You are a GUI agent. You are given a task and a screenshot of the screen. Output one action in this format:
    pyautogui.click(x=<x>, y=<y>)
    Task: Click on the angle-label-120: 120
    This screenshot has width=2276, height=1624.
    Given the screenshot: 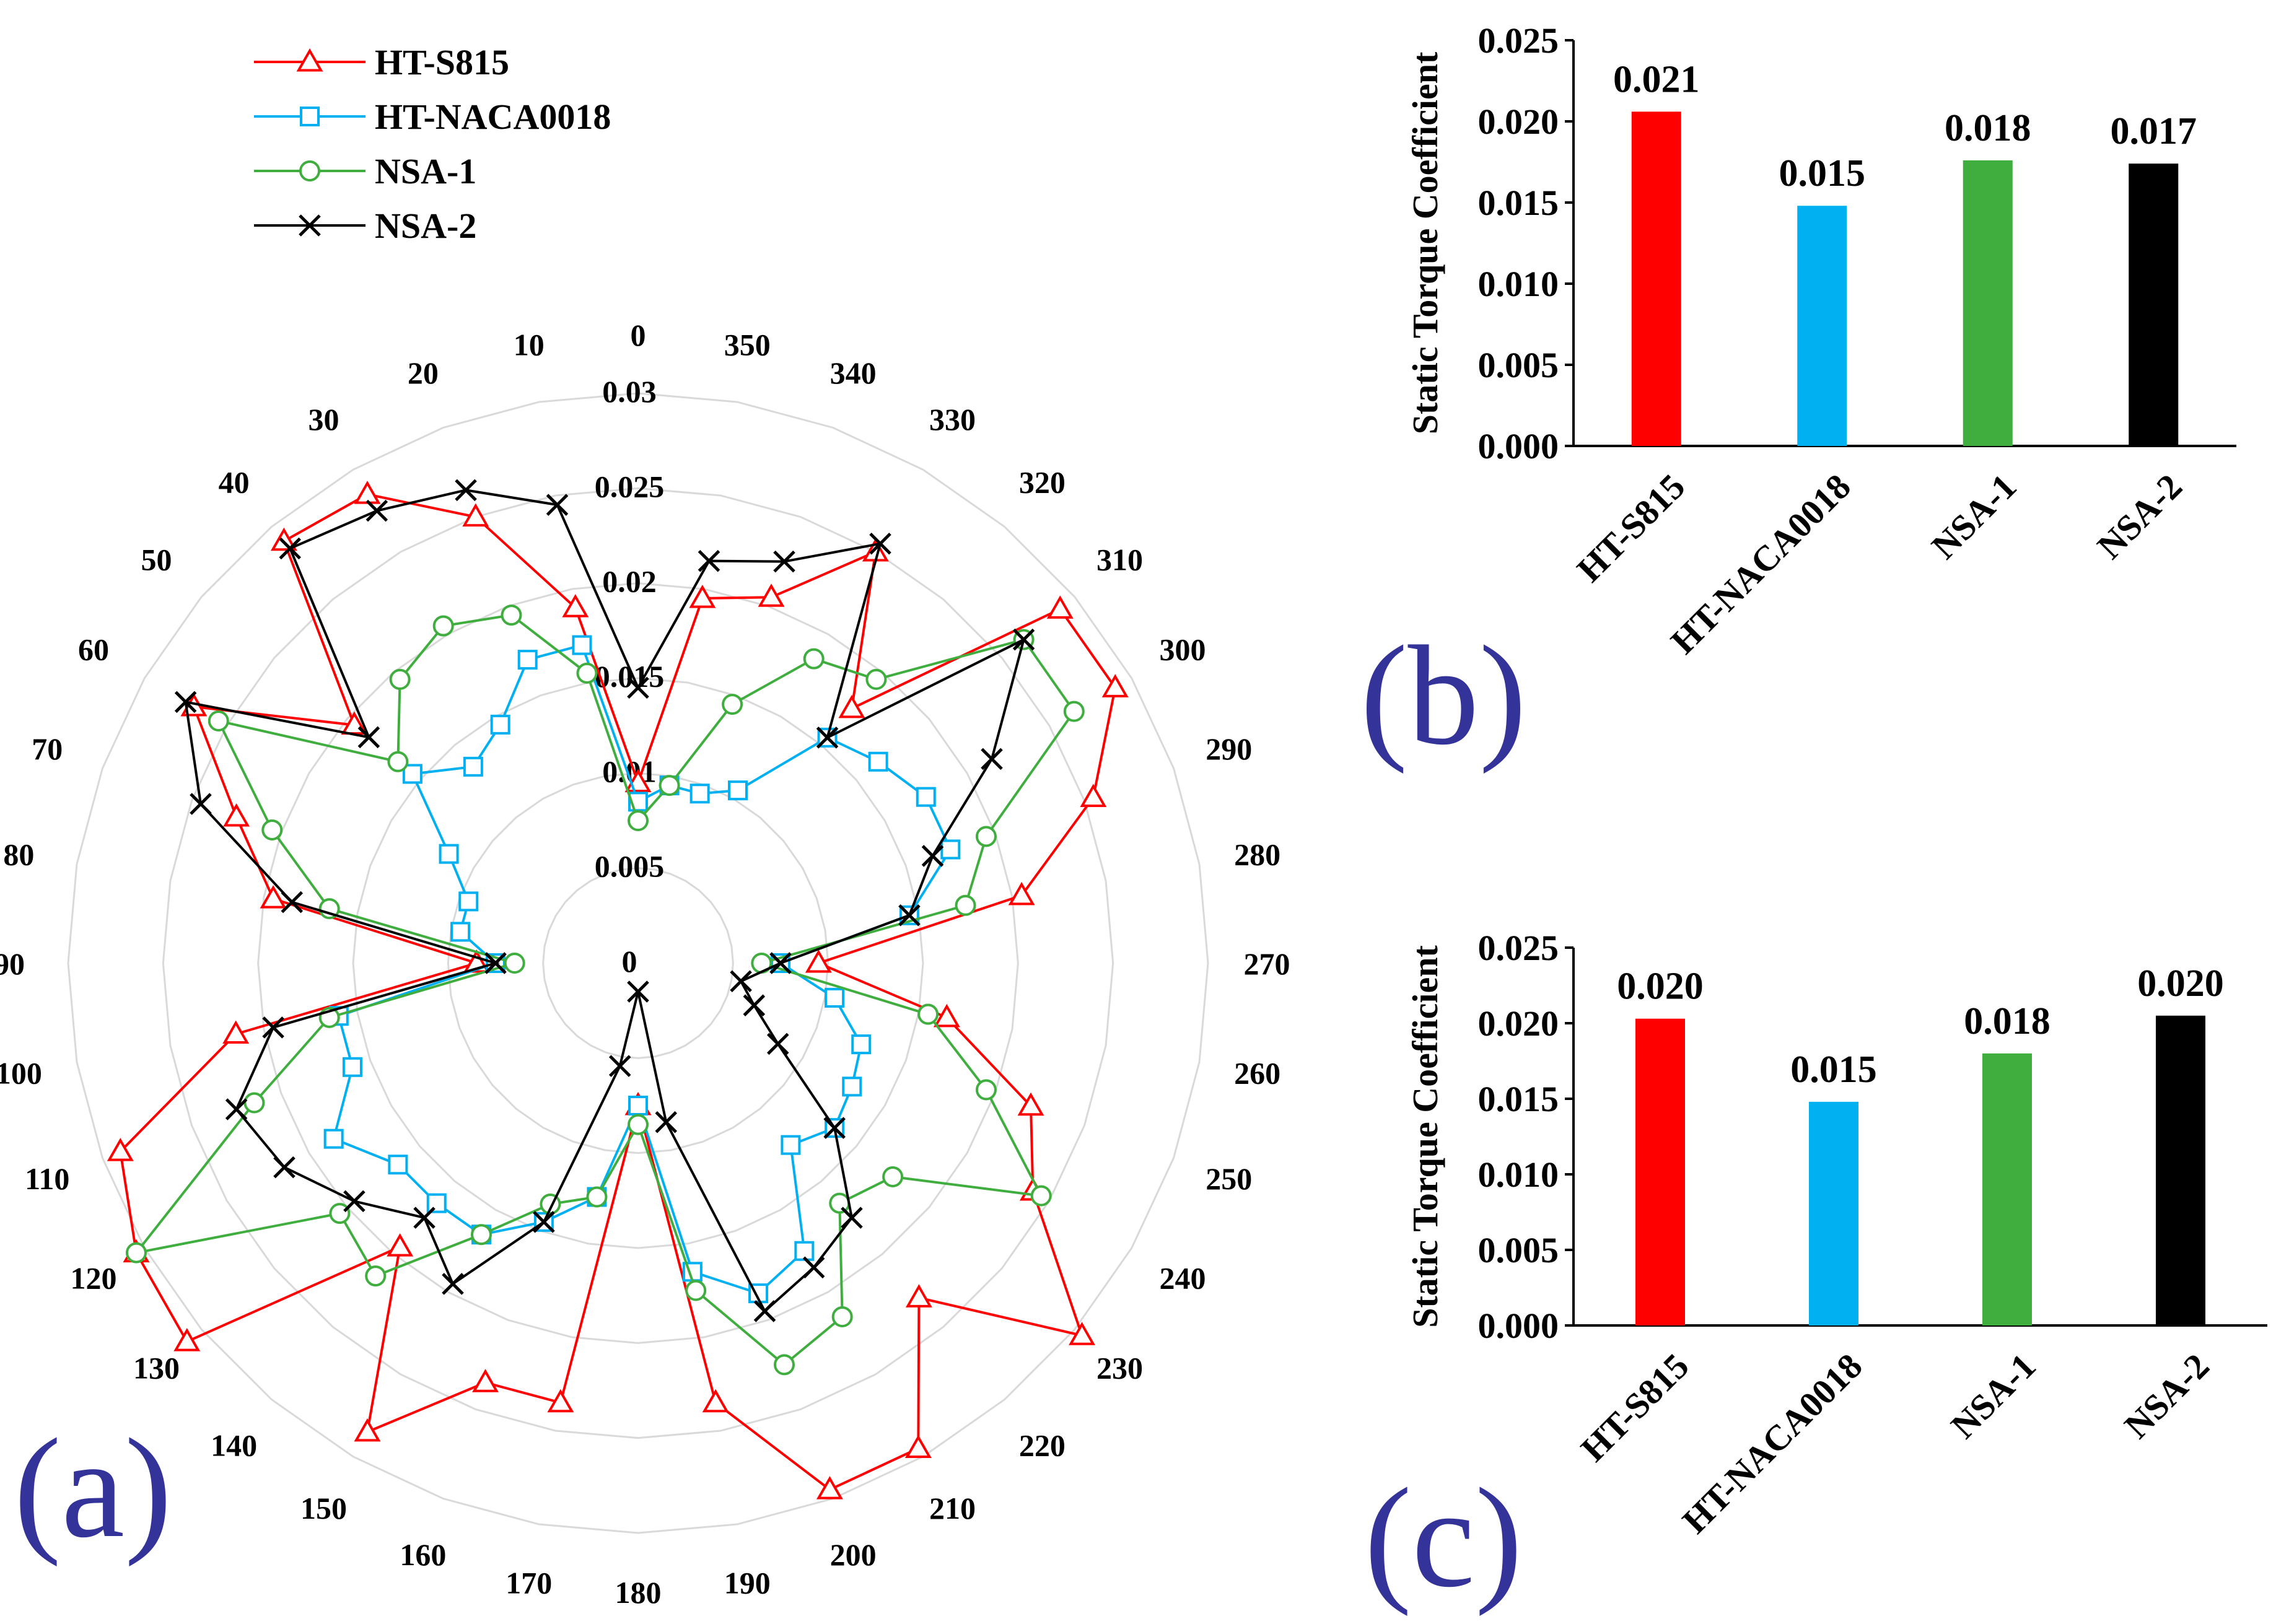 What is the action you would take?
    pyautogui.click(x=93, y=1278)
    